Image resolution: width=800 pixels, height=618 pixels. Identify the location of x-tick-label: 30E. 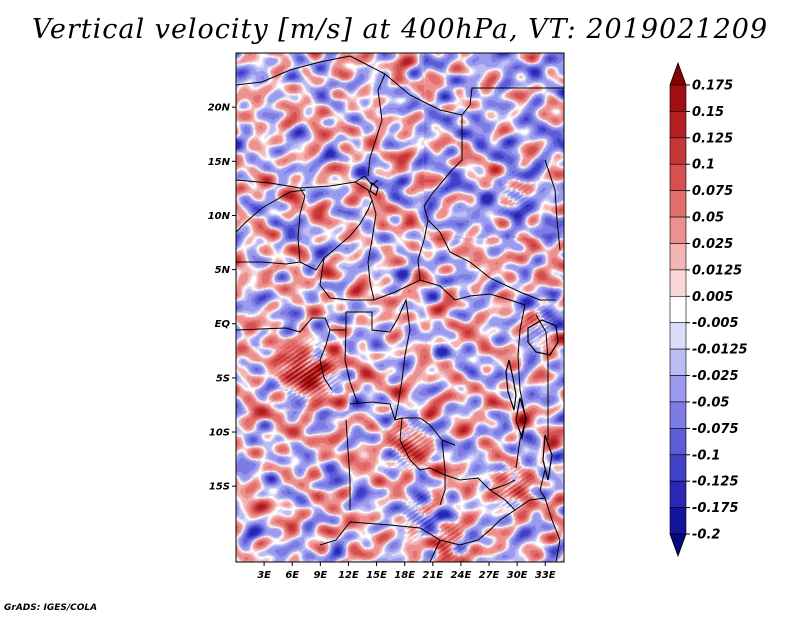
(517, 575).